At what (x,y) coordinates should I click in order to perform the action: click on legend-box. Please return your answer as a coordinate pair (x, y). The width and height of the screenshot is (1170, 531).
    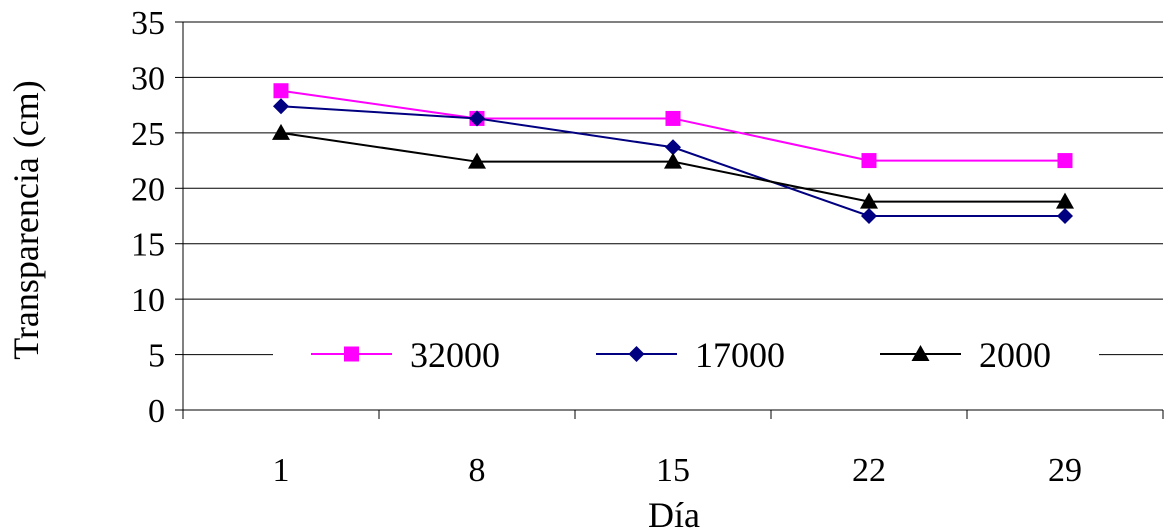
    Looking at the image, I should click on (686, 356).